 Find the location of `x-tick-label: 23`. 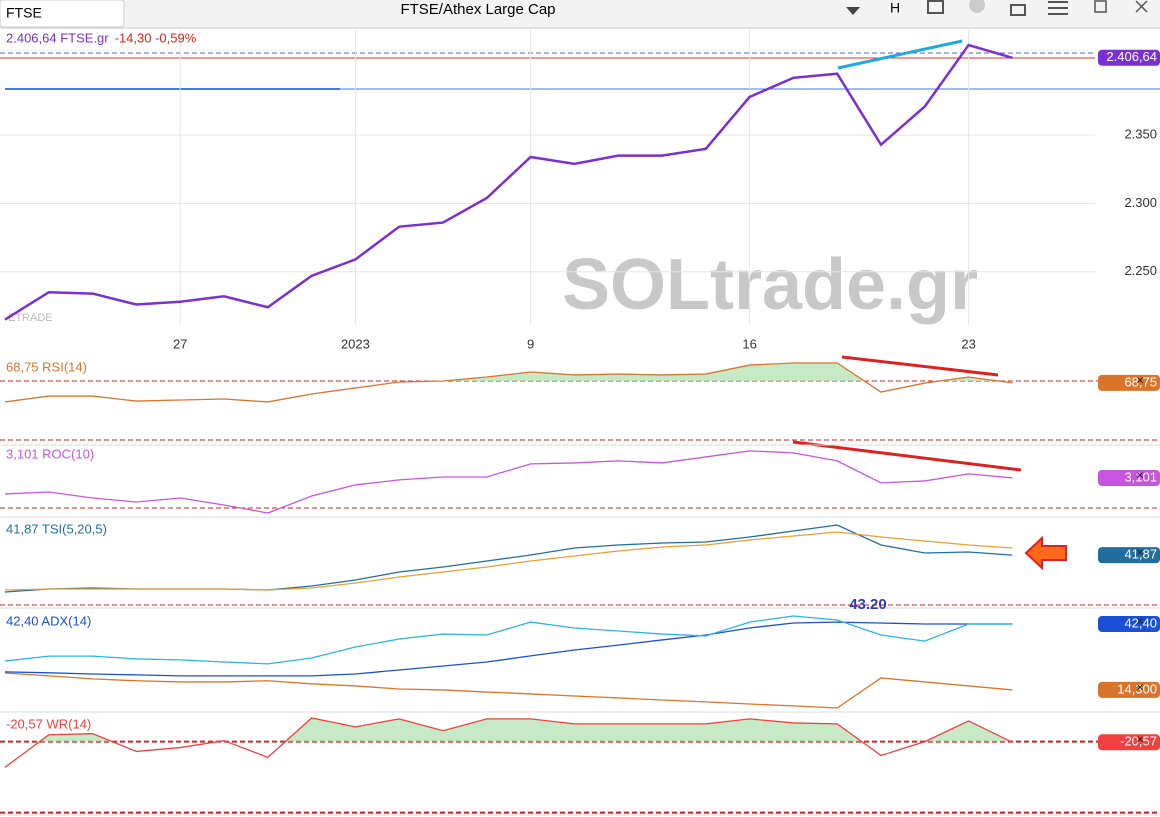

x-tick-label: 23 is located at coordinates (968, 343).